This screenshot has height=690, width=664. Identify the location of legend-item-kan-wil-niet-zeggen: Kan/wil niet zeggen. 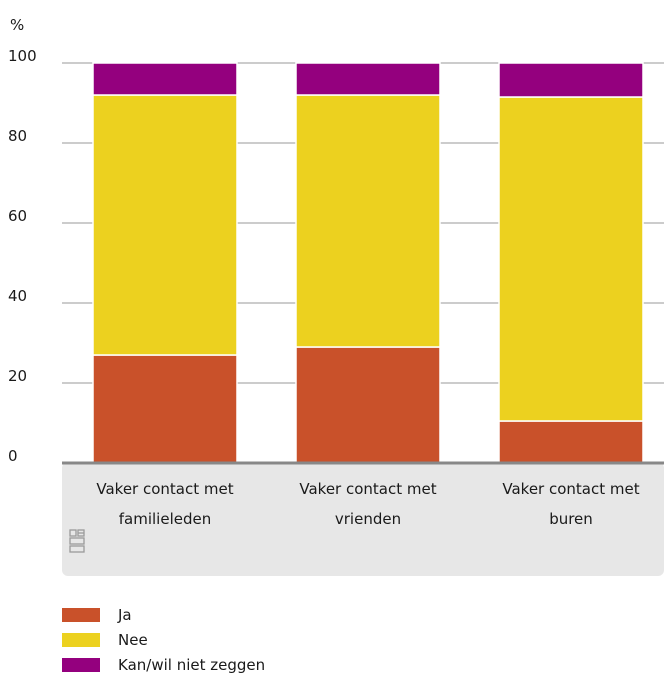
(164, 664).